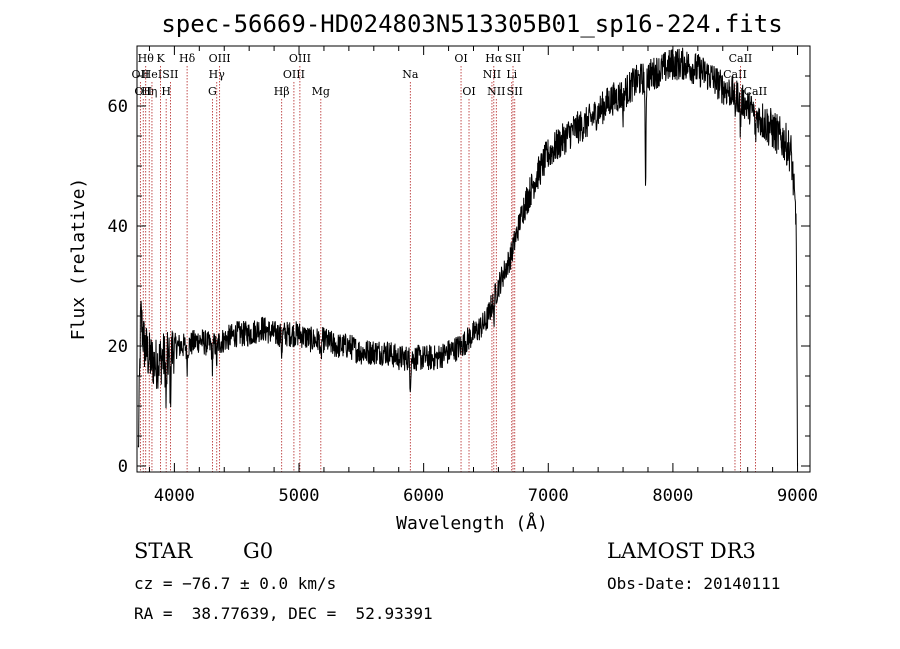 This screenshot has width=900, height=649. What do you see at coordinates (797, 496) in the screenshot?
I see `x-tick-label: 9000` at bounding box center [797, 496].